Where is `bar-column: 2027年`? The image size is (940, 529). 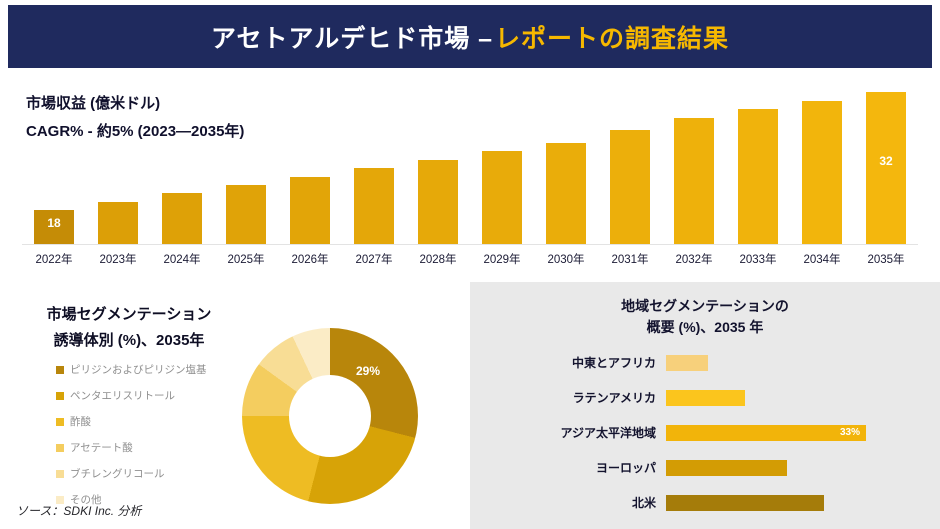 bar-column: 2027年 is located at coordinates (374, 222).